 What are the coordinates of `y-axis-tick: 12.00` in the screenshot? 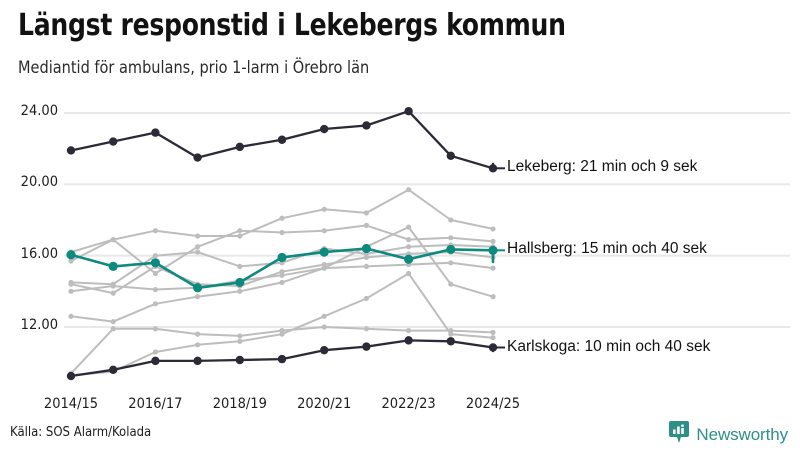 It's located at (39, 325).